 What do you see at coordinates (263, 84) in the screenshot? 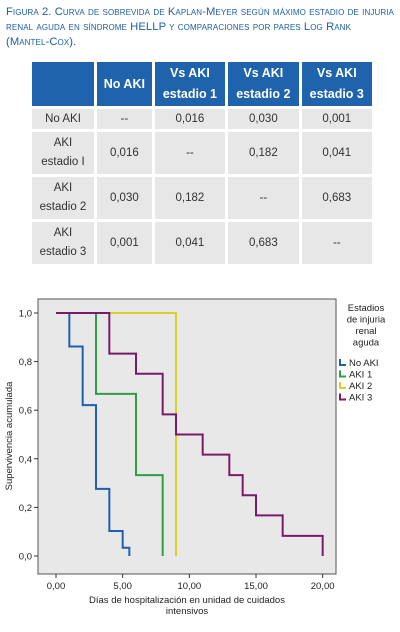
I see `header-vs-aki-2: Vs AKI estadio 2` at bounding box center [263, 84].